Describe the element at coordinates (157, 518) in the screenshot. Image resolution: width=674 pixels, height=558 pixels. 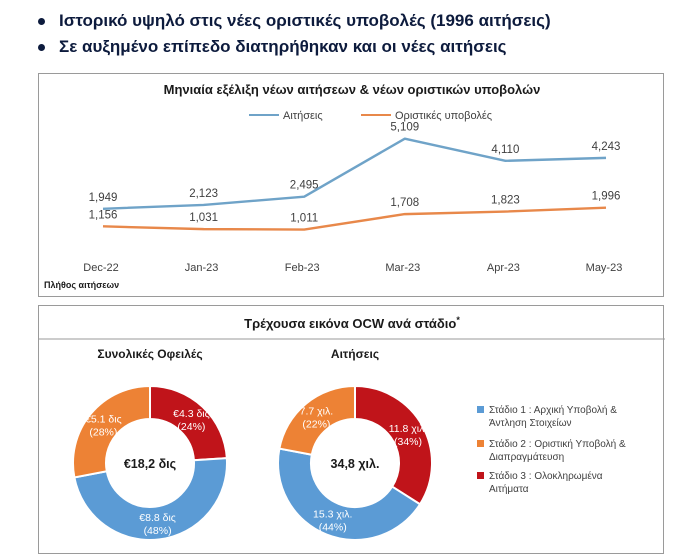
I see `slice-label-value: €8.8 δις` at that location.